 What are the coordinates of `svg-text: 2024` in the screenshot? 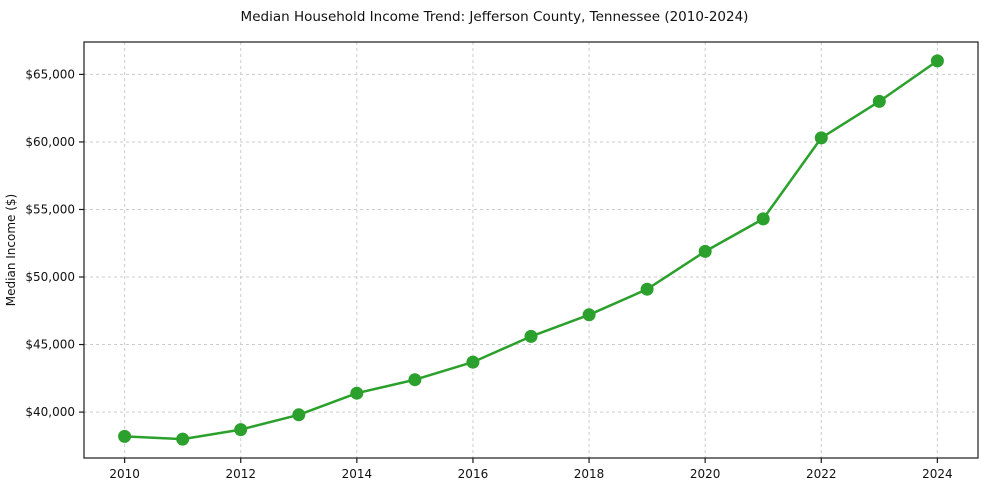 It's located at (937, 474).